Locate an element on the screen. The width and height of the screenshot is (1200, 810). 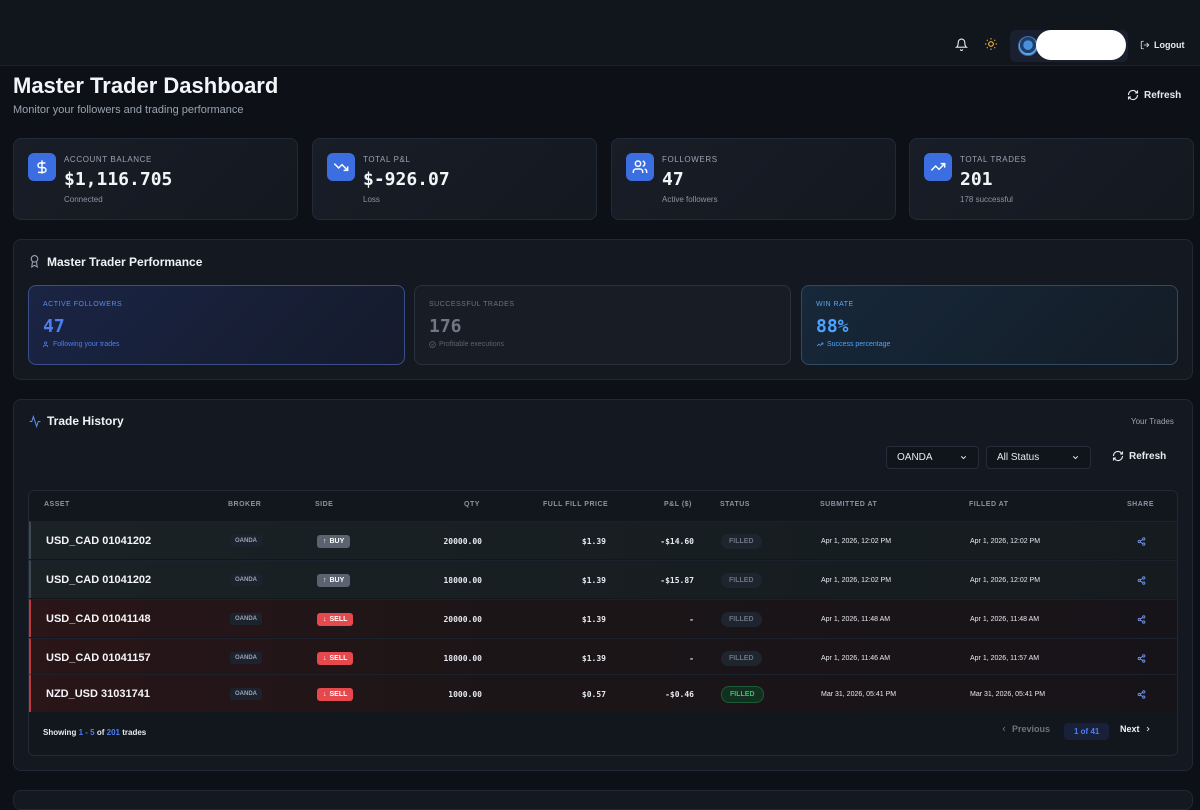
trades-label: trades is located at coordinates (134, 732).